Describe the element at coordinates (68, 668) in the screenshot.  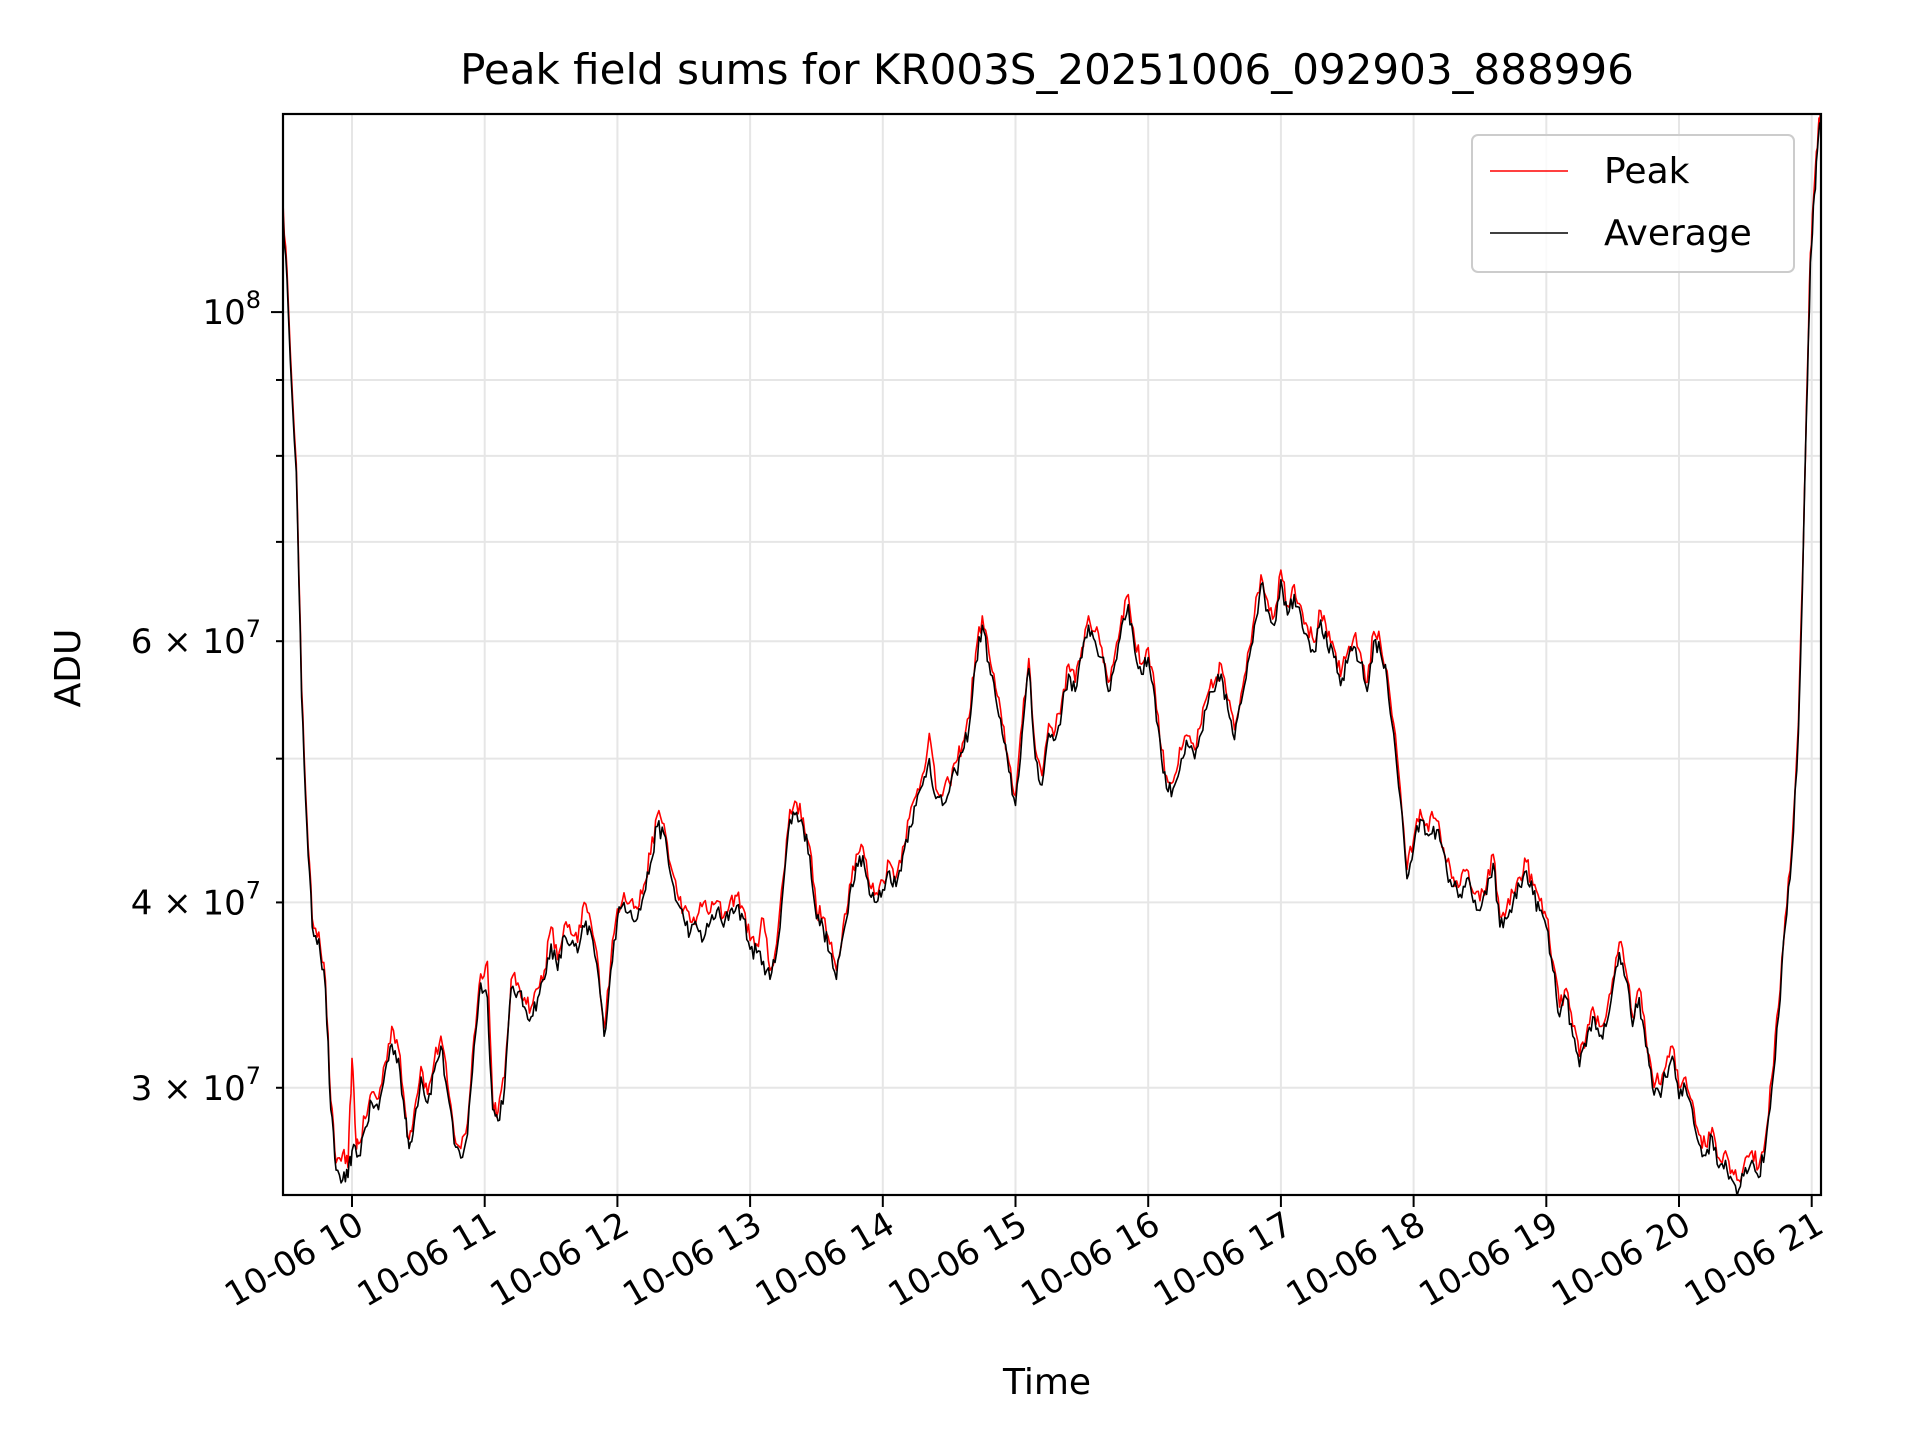
I see `y-axis-label: ADU` at that location.